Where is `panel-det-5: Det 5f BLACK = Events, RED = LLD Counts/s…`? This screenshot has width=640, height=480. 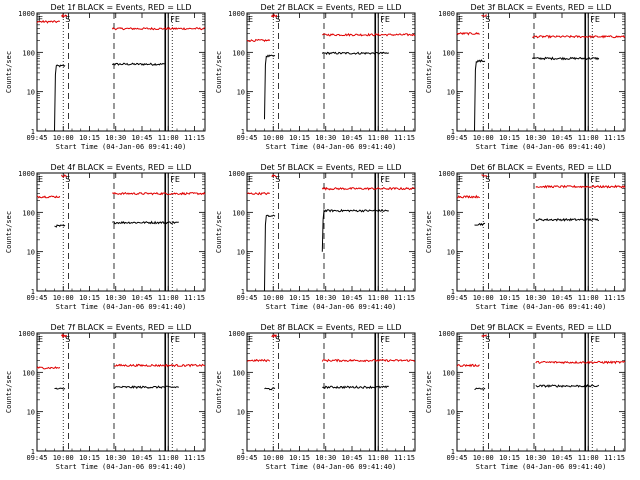
panel-det-5: Det 5f BLACK = Events, RED = LLD Counts/s… is located at coordinates (315, 237).